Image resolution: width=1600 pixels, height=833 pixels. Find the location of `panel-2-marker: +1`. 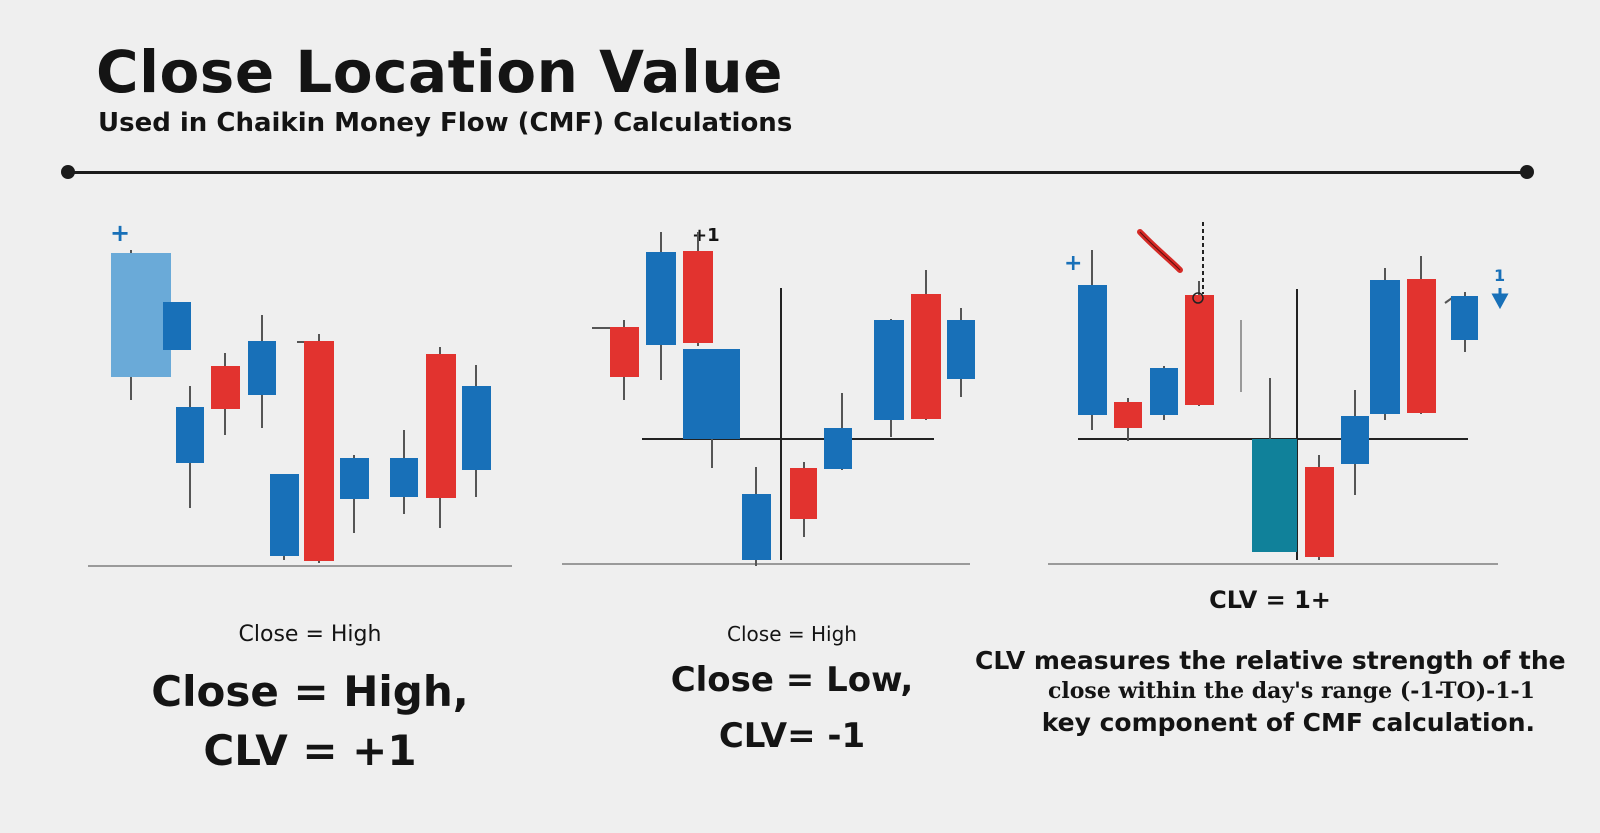

panel-2-marker: +1 is located at coordinates (706, 235).